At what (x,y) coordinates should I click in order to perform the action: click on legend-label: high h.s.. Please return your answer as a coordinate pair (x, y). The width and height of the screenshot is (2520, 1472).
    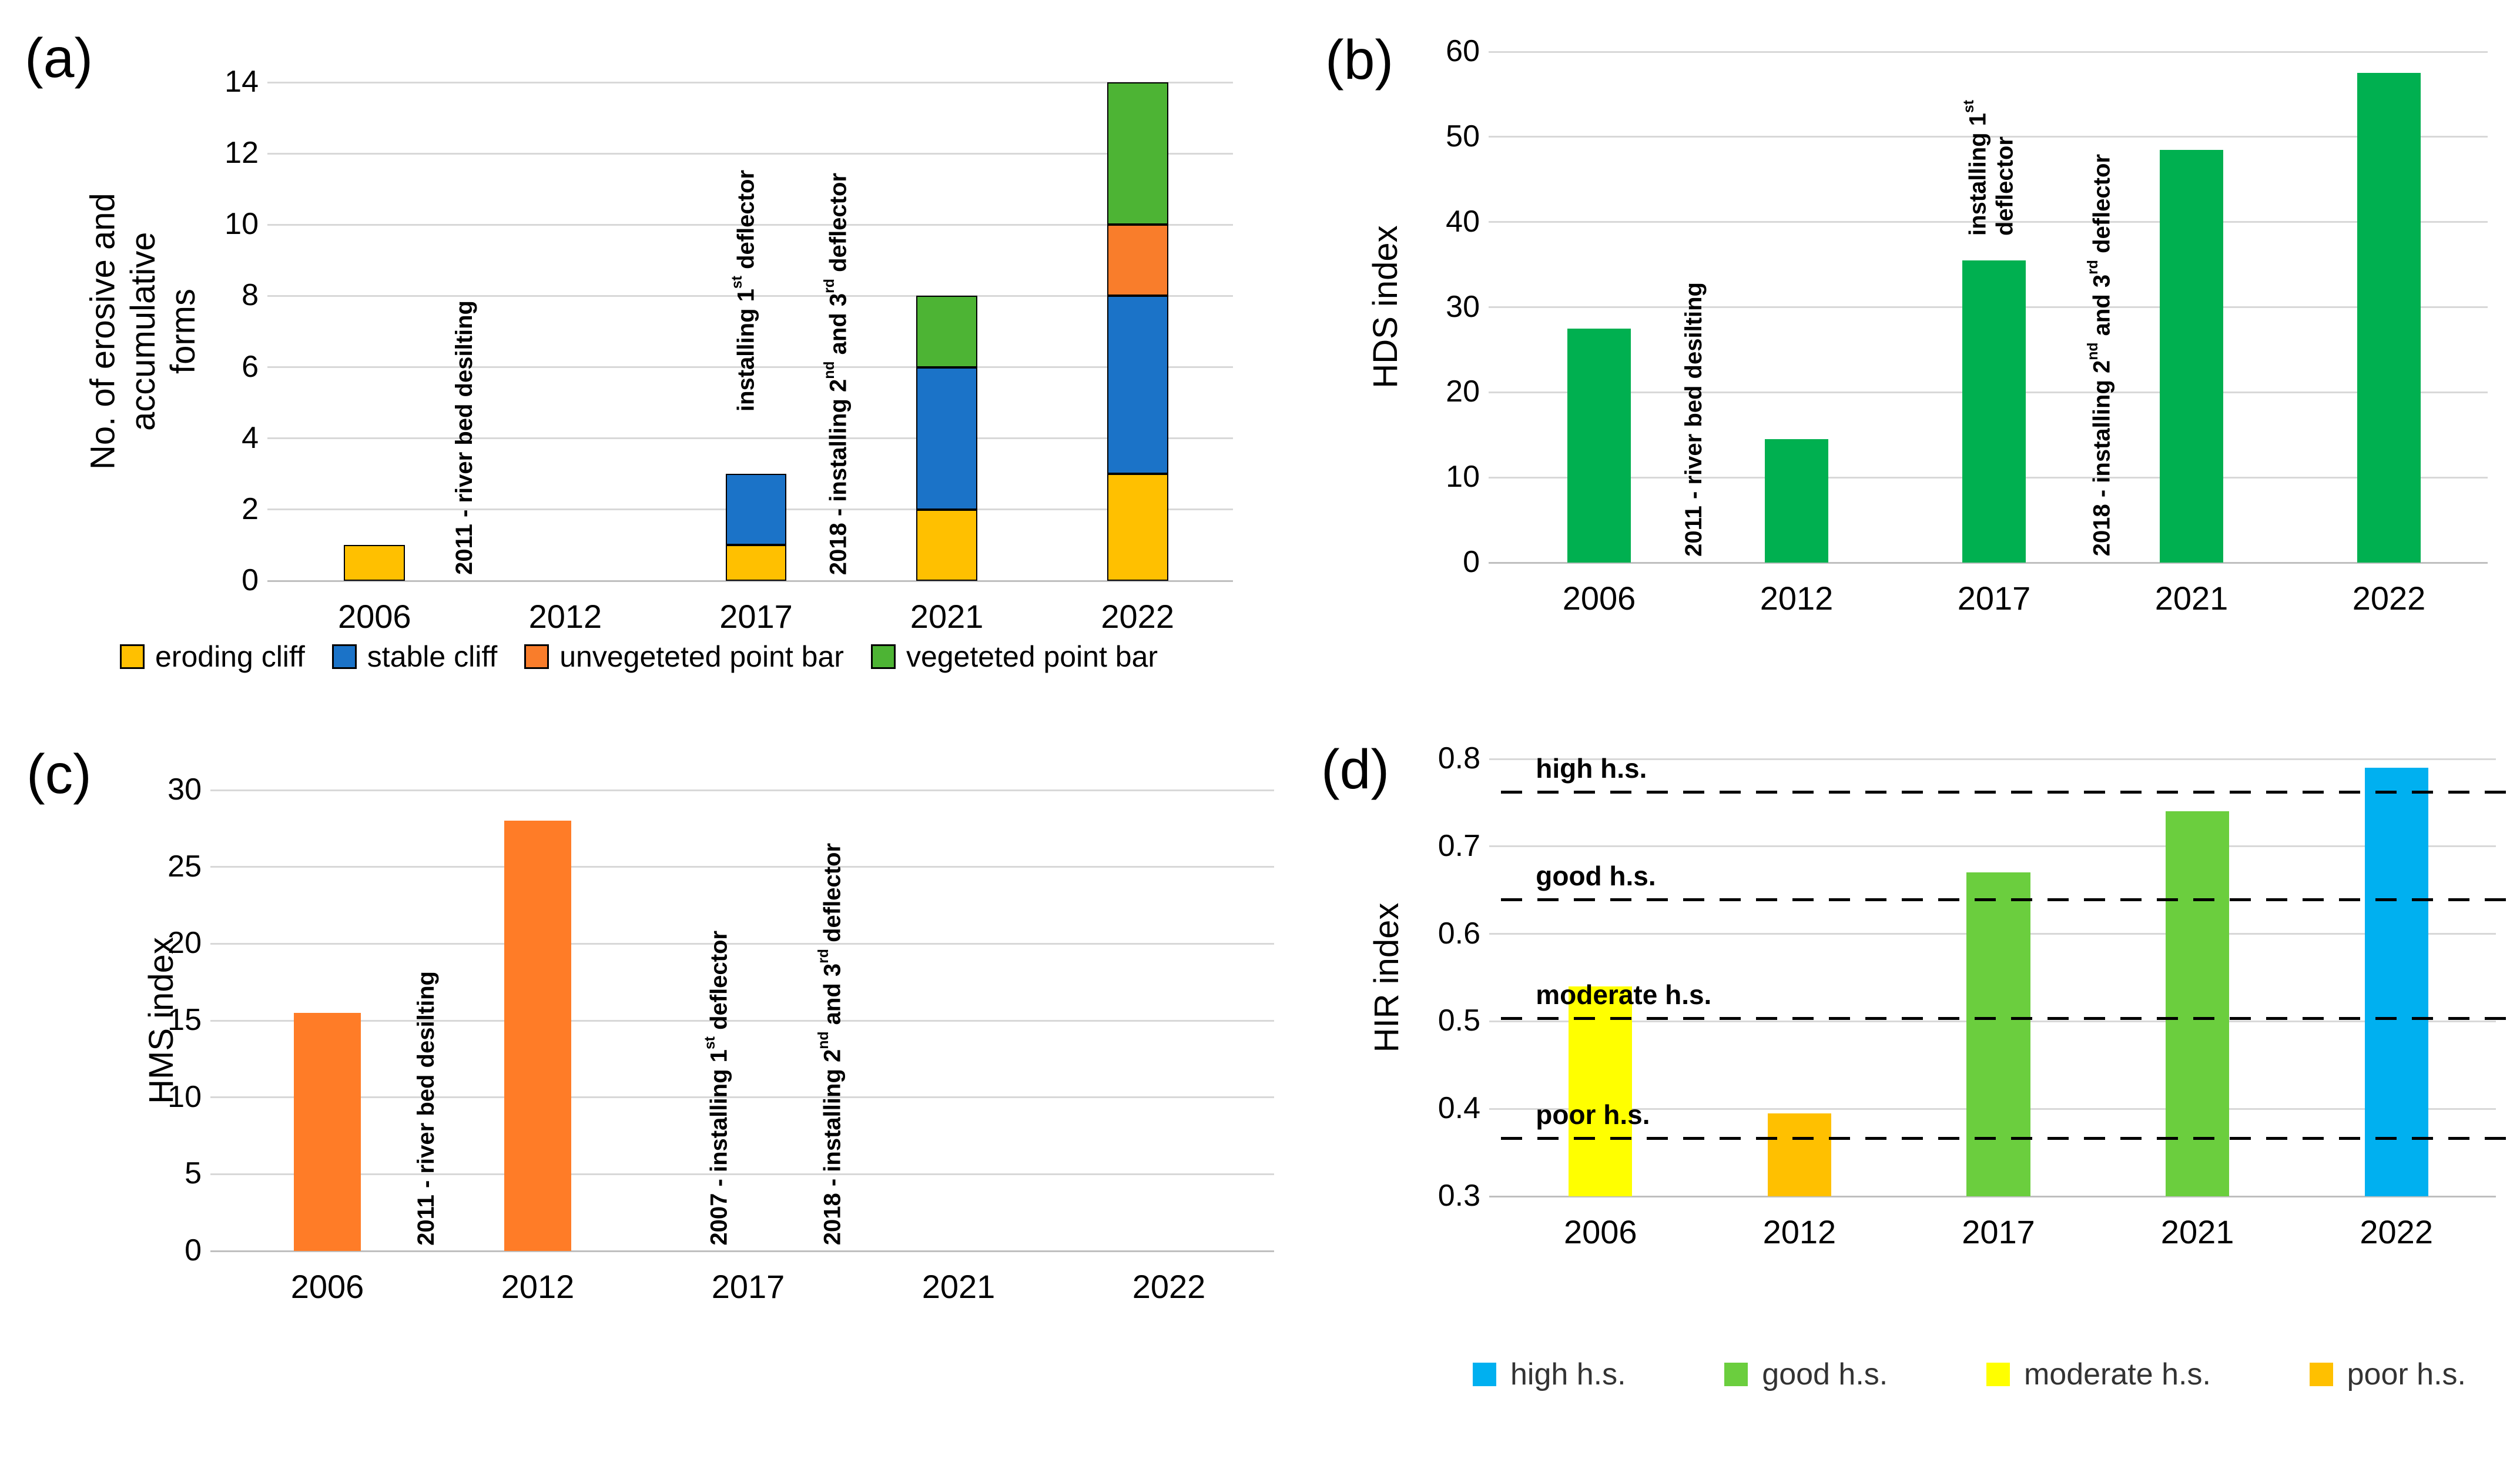
    Looking at the image, I should click on (1568, 1374).